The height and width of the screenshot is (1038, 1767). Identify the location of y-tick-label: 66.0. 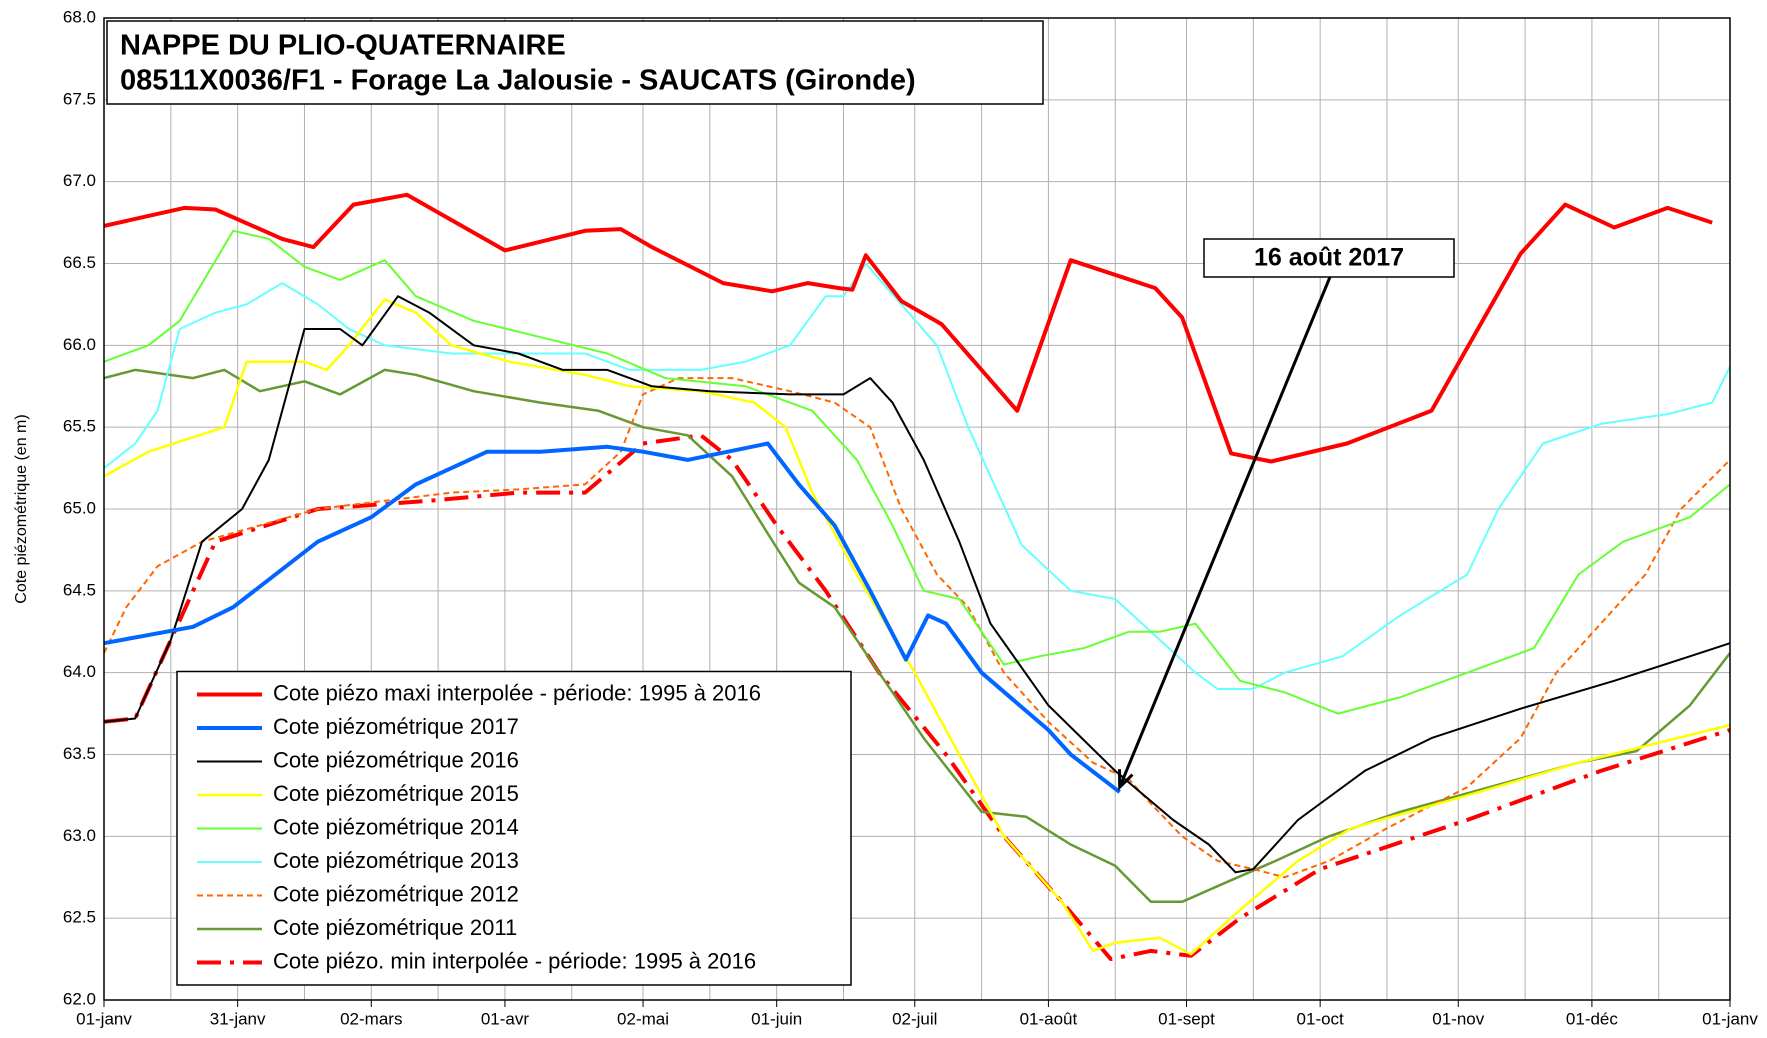
(79, 344).